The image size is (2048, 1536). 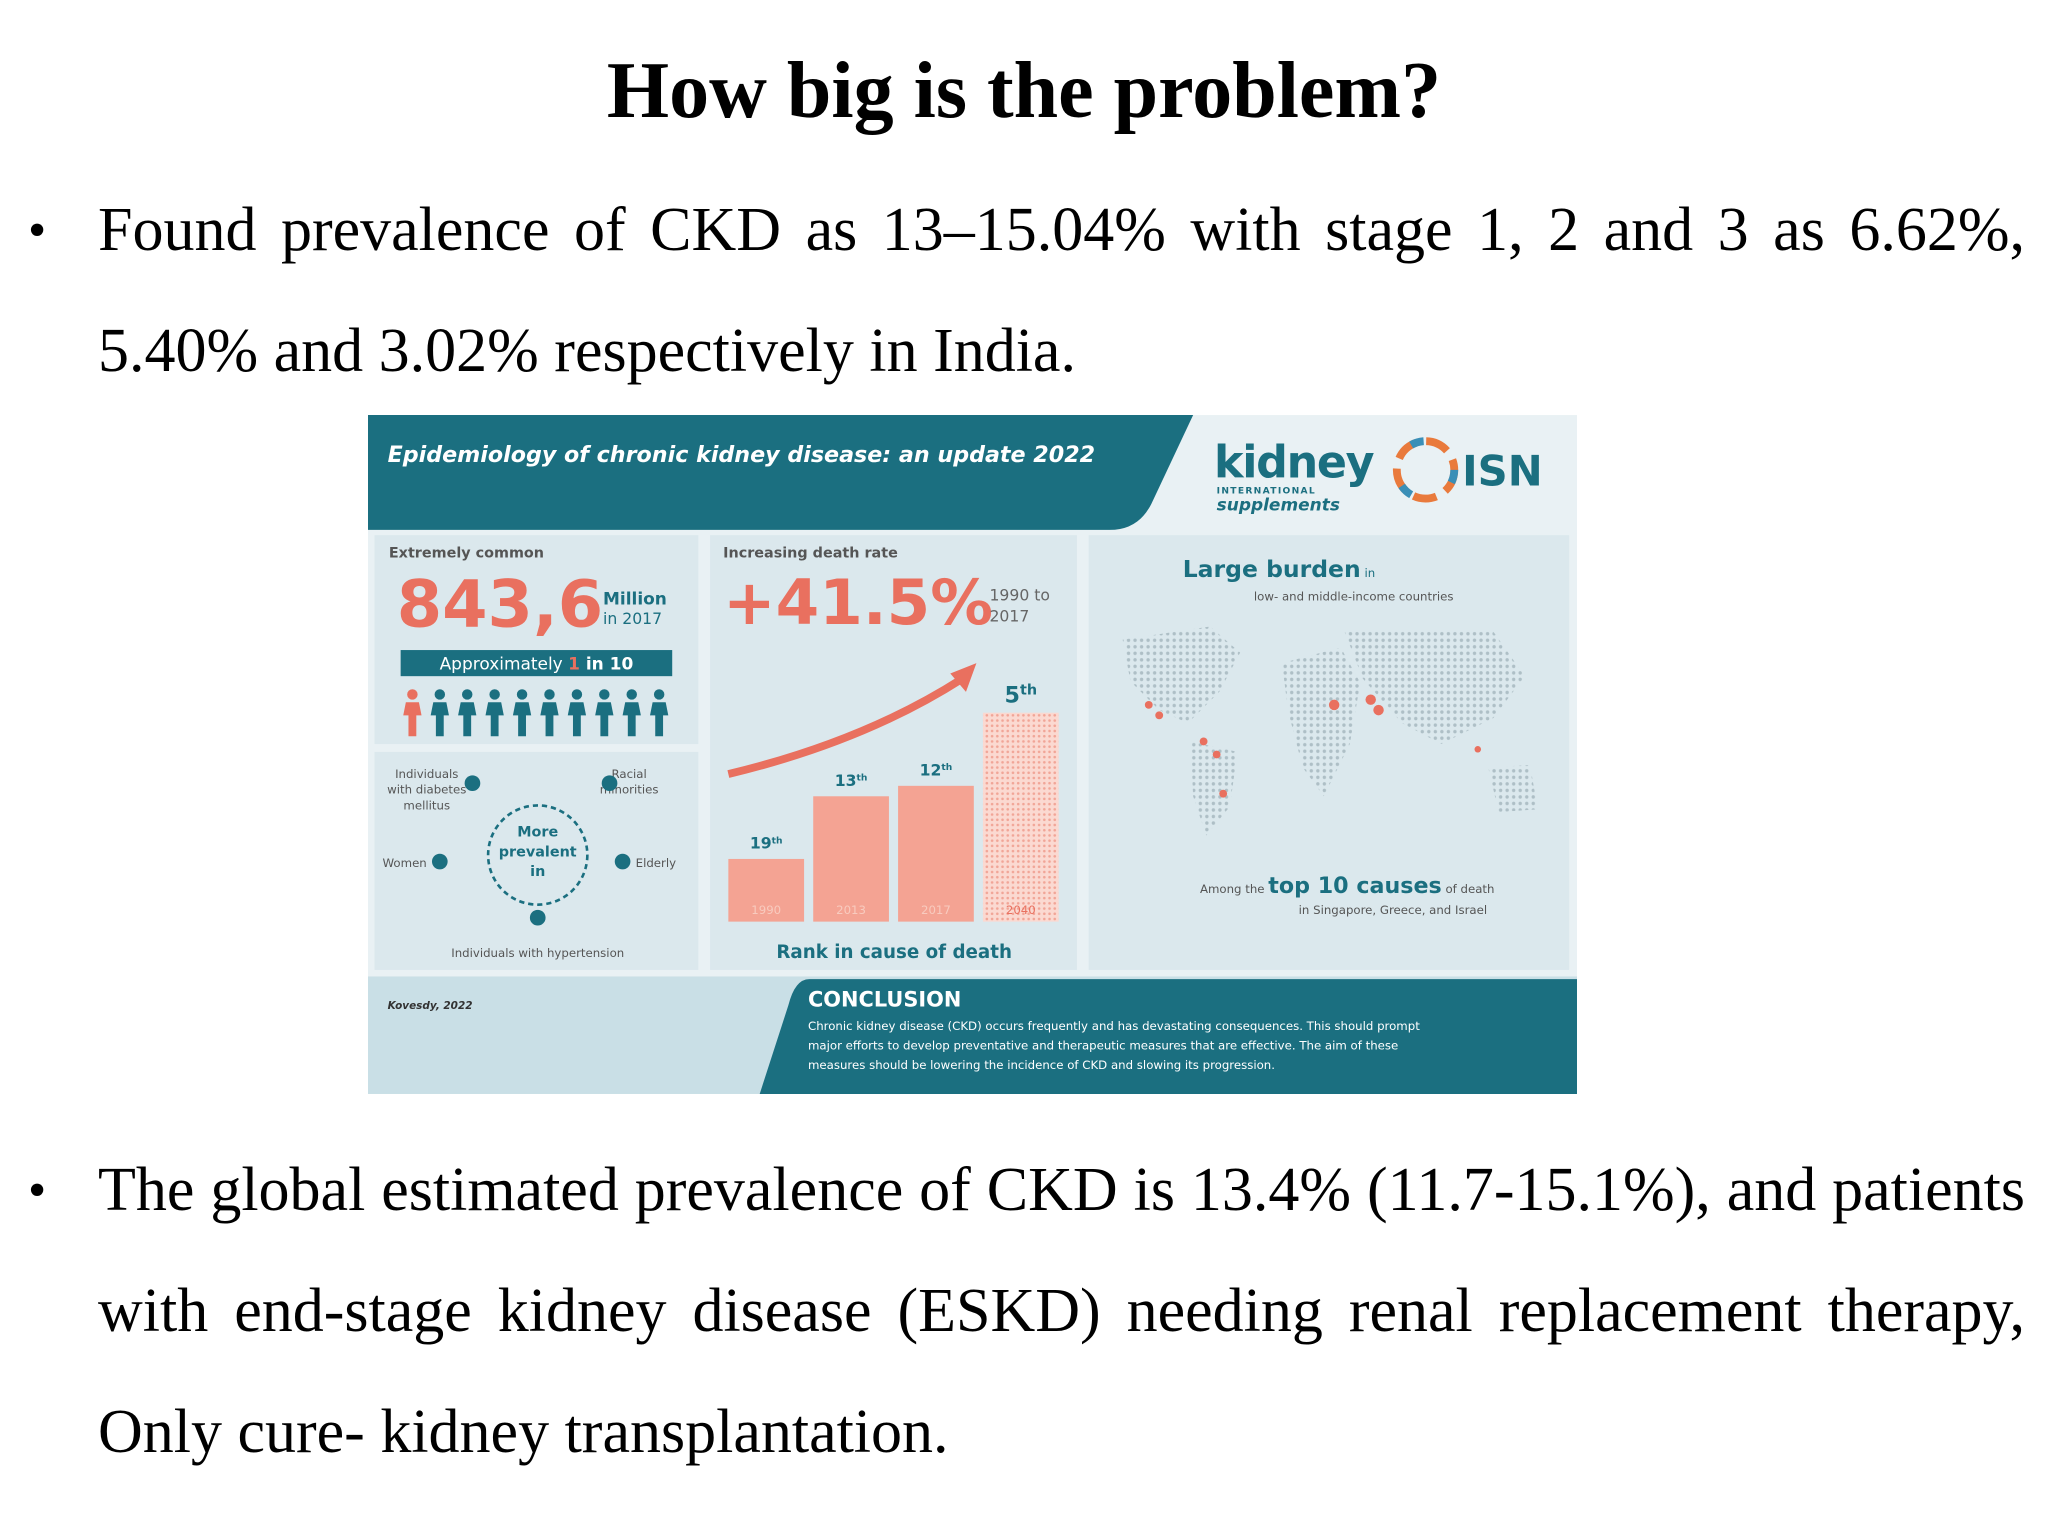 I want to click on center-label: More, so click(x=537, y=833).